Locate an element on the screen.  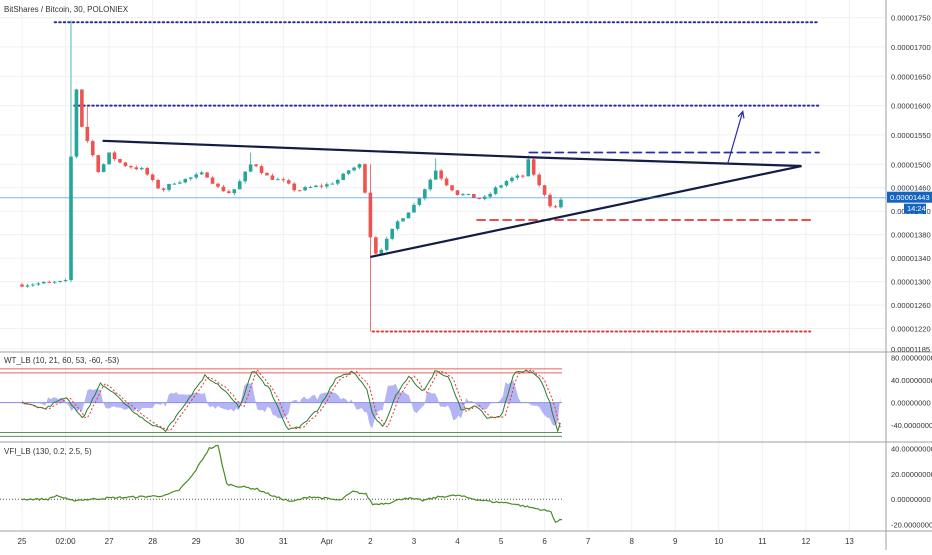
time-axis: 25 02:00 27 28 29 30 31 Apr 2 3 4 5 6 7 8 9 10 11 12 13 is located at coordinates (436, 541).